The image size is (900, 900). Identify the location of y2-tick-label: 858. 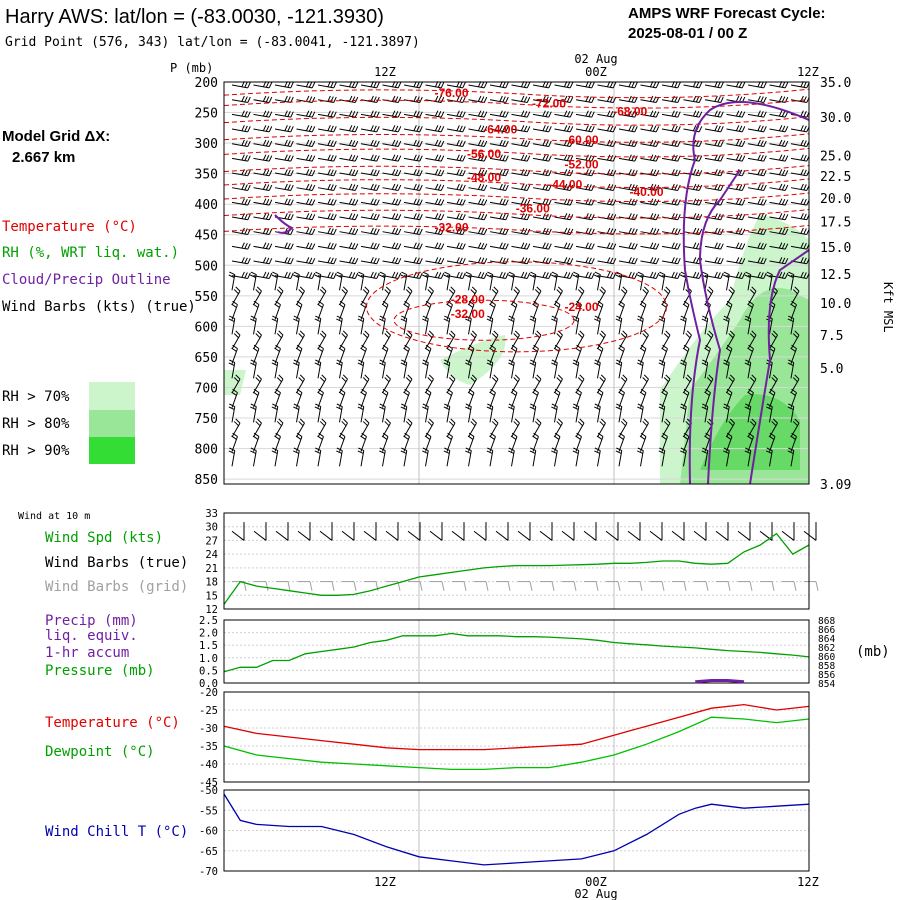
(826, 666).